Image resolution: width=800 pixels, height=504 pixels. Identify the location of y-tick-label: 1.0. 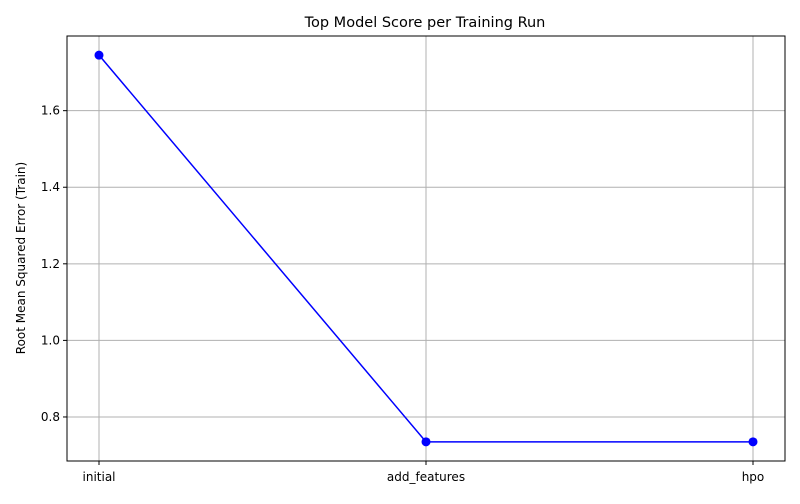
(50, 340).